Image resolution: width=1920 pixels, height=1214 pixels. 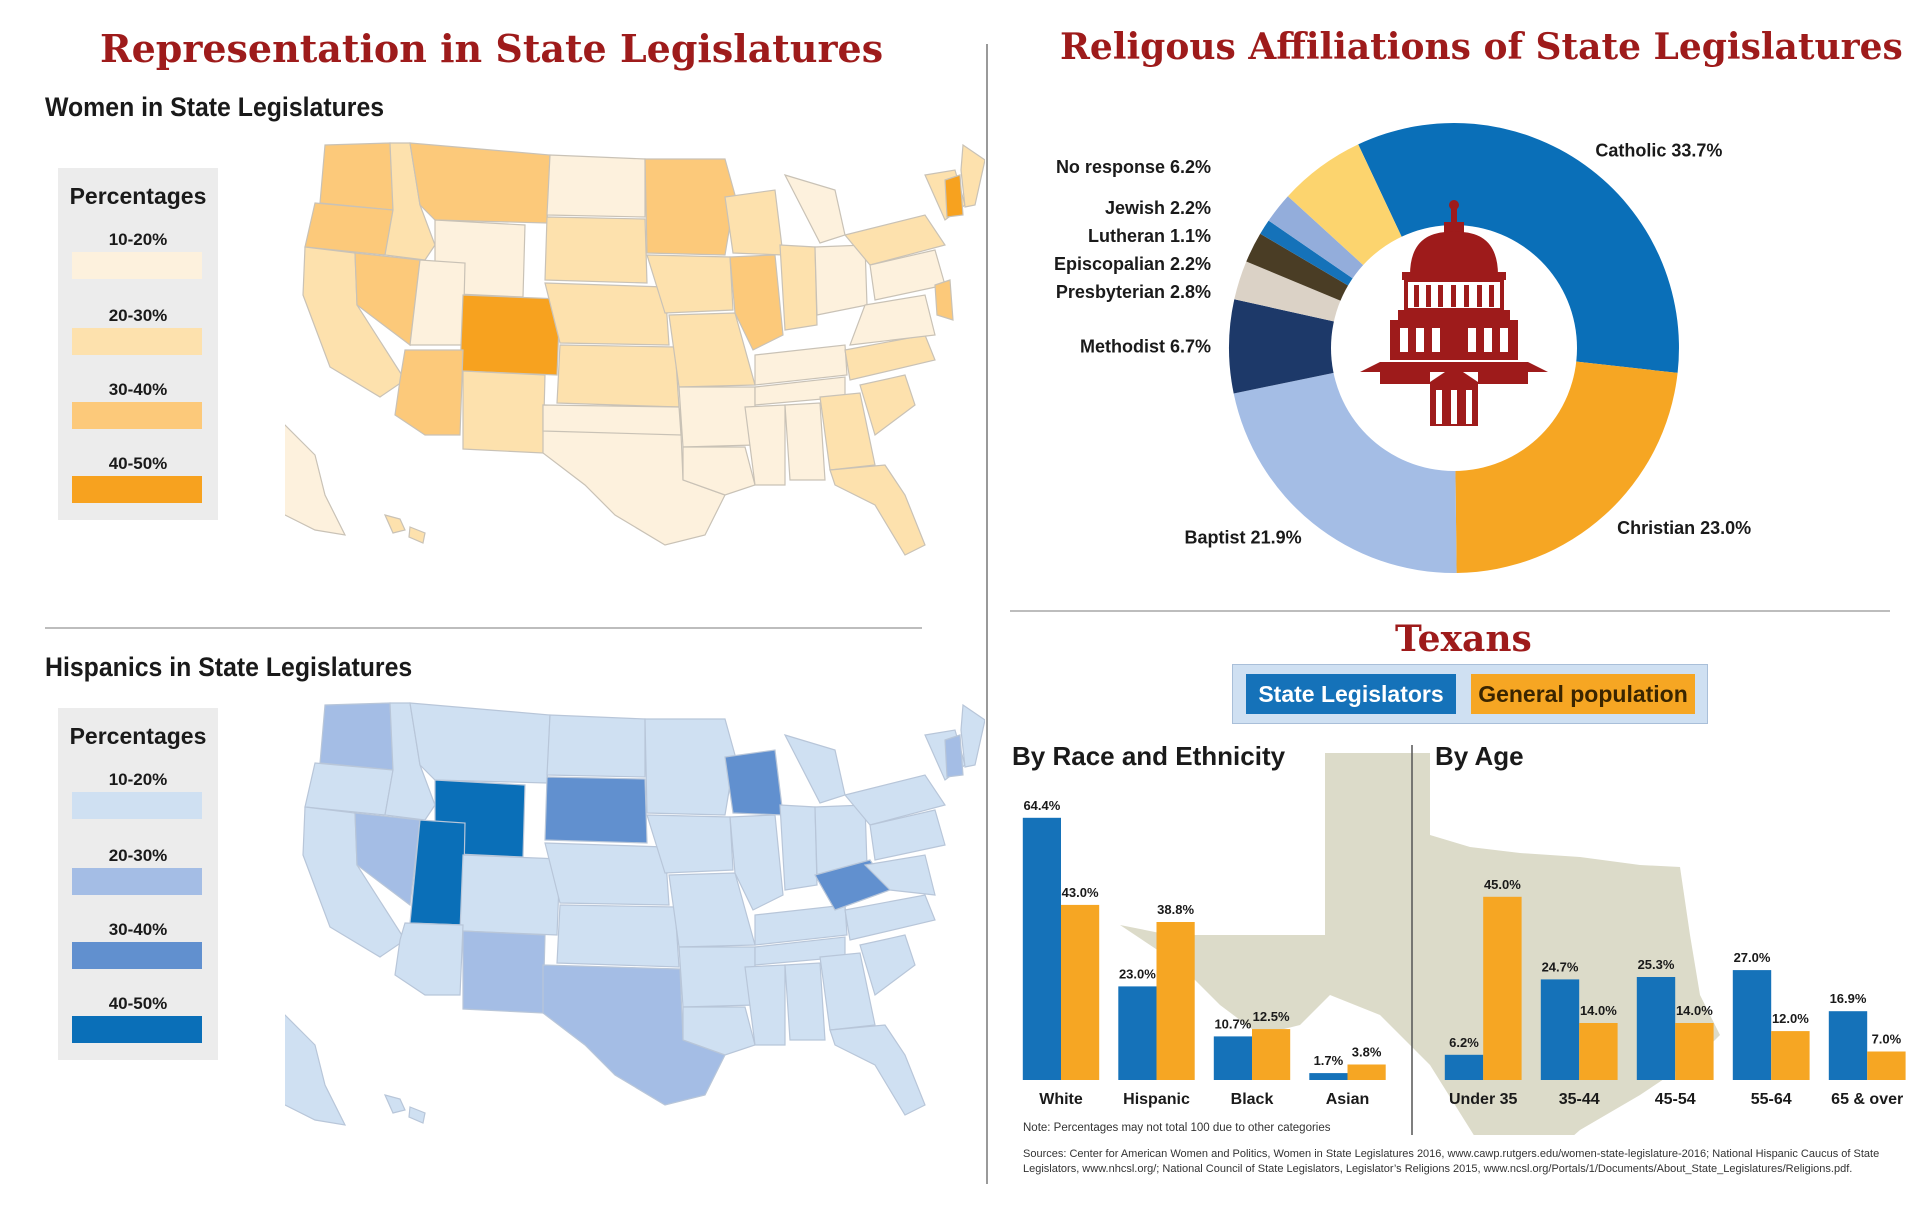 I want to click on hispanics-legend-label: 20-30%, so click(x=138, y=855).